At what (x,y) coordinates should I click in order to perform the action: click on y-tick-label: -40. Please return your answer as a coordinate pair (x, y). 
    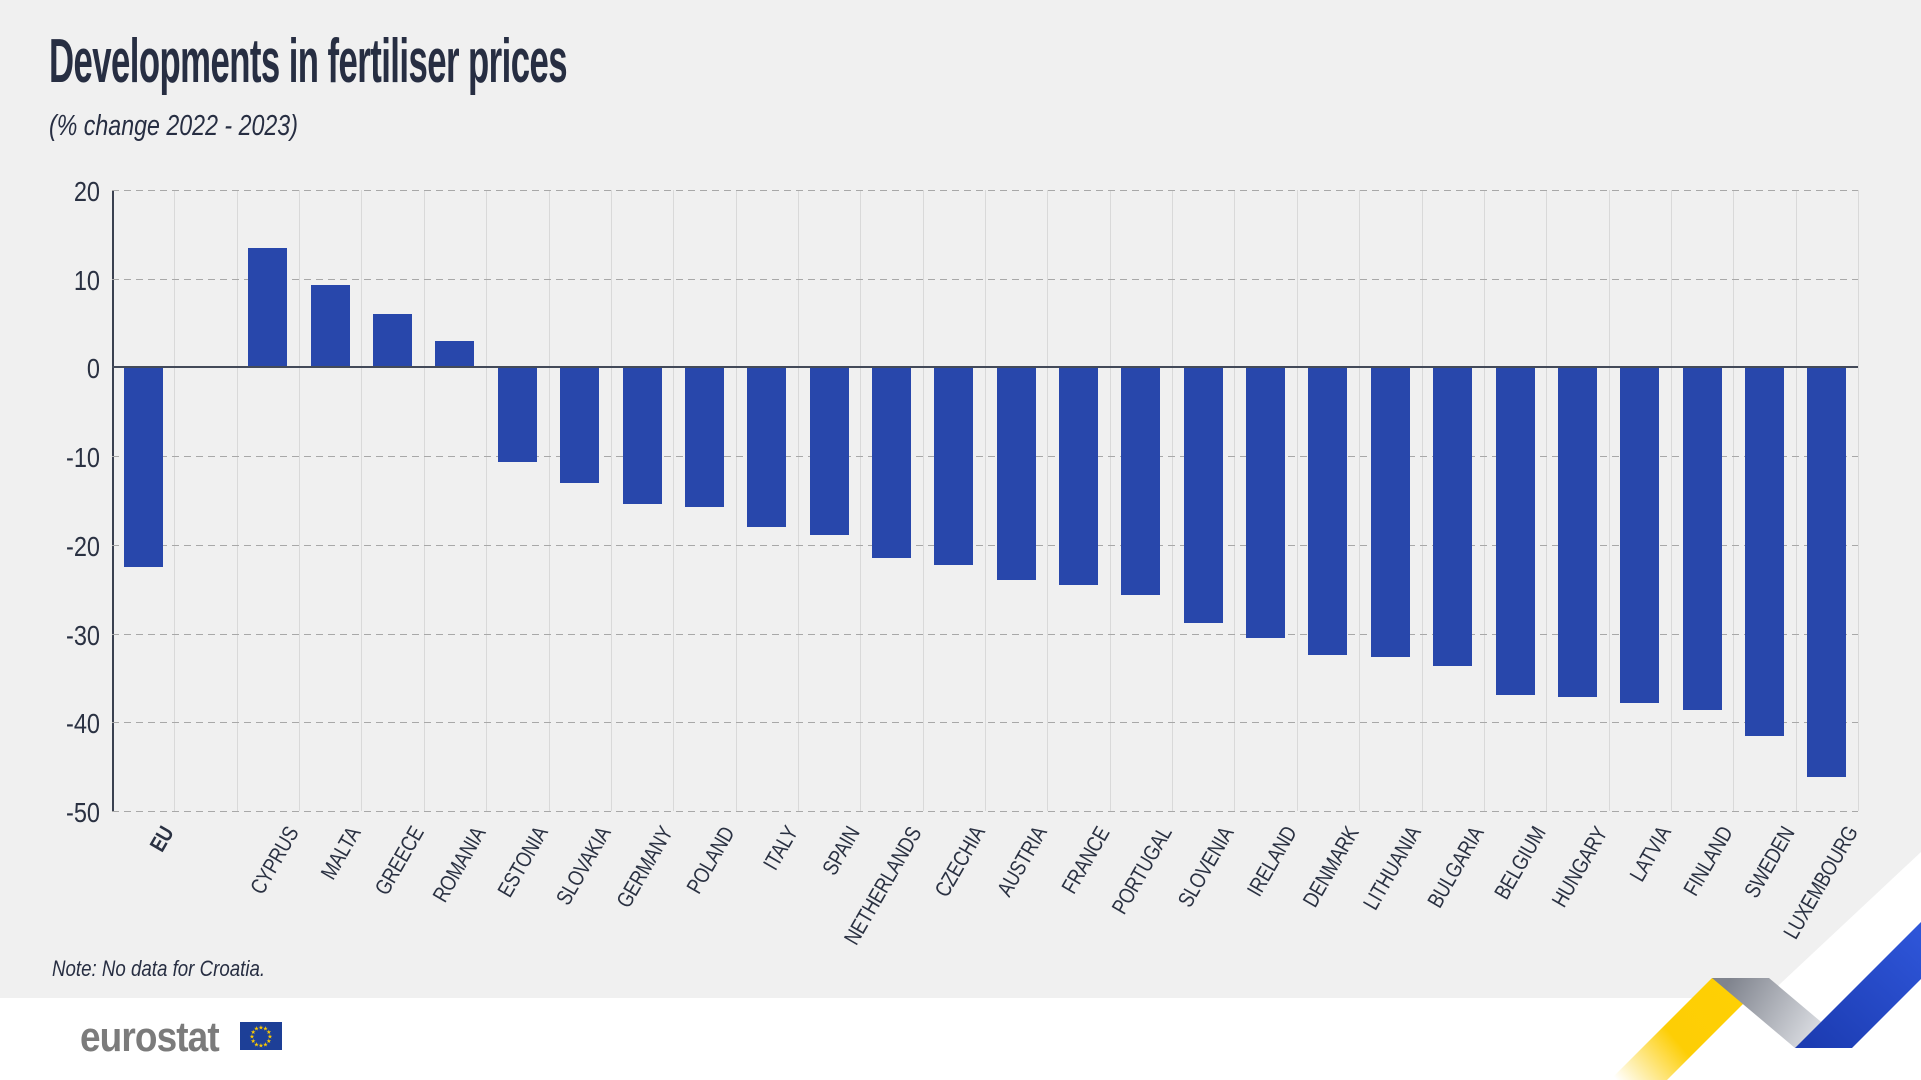
    Looking at the image, I should click on (83, 724).